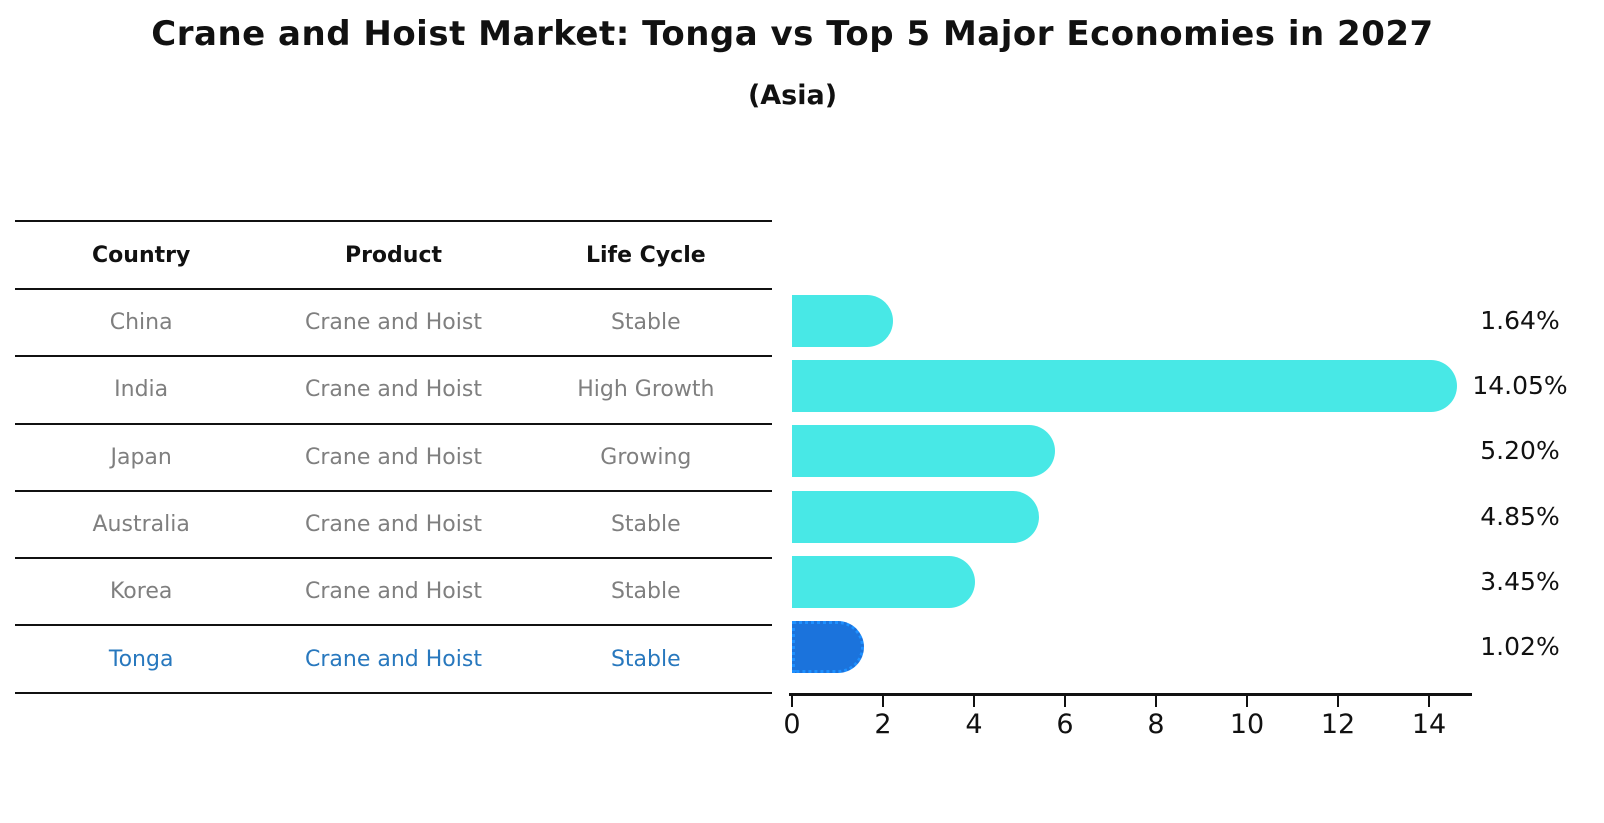 Image resolution: width=1604 pixels, height=823 pixels. Describe the element at coordinates (1520, 581) in the screenshot. I see `bar-value-label: 3.45%` at that location.